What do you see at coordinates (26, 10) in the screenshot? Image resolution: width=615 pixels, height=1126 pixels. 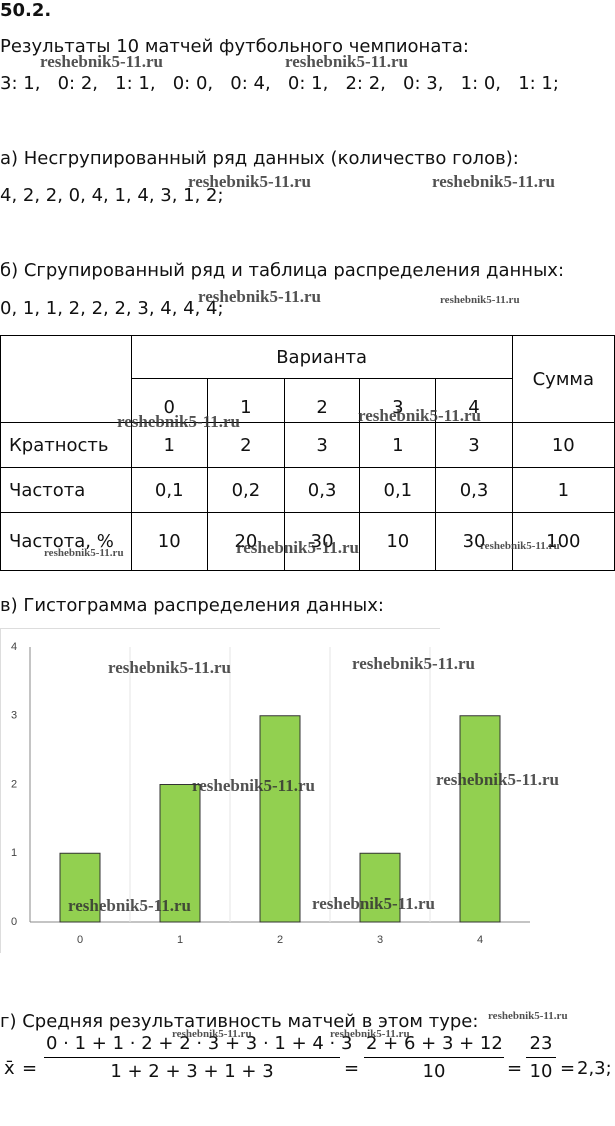 I see `title: 50.2.` at bounding box center [26, 10].